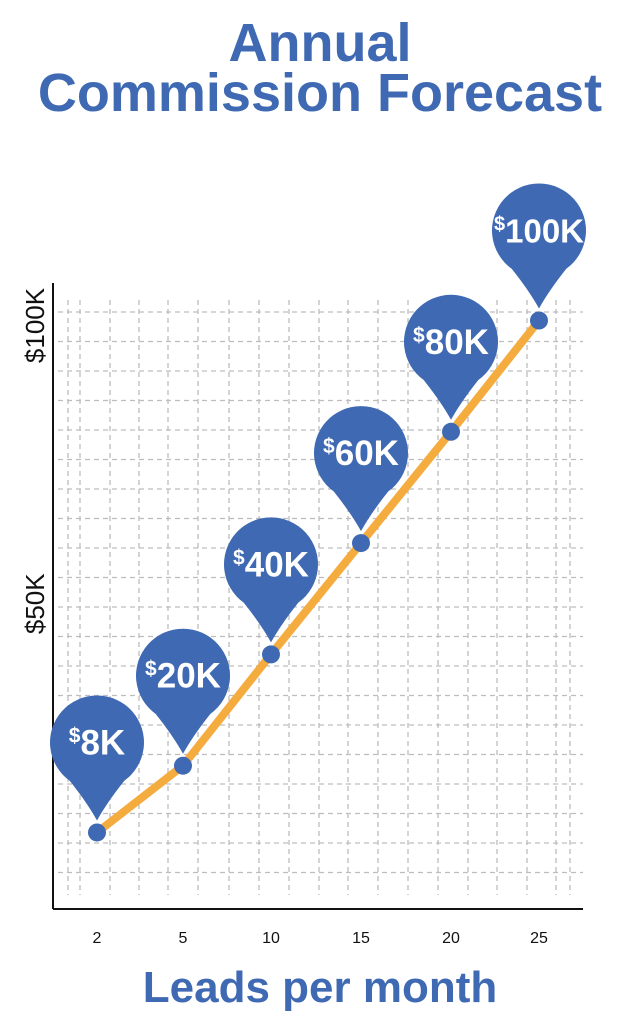 The height and width of the screenshot is (1026, 640). I want to click on data-label: $100K, so click(539, 231).